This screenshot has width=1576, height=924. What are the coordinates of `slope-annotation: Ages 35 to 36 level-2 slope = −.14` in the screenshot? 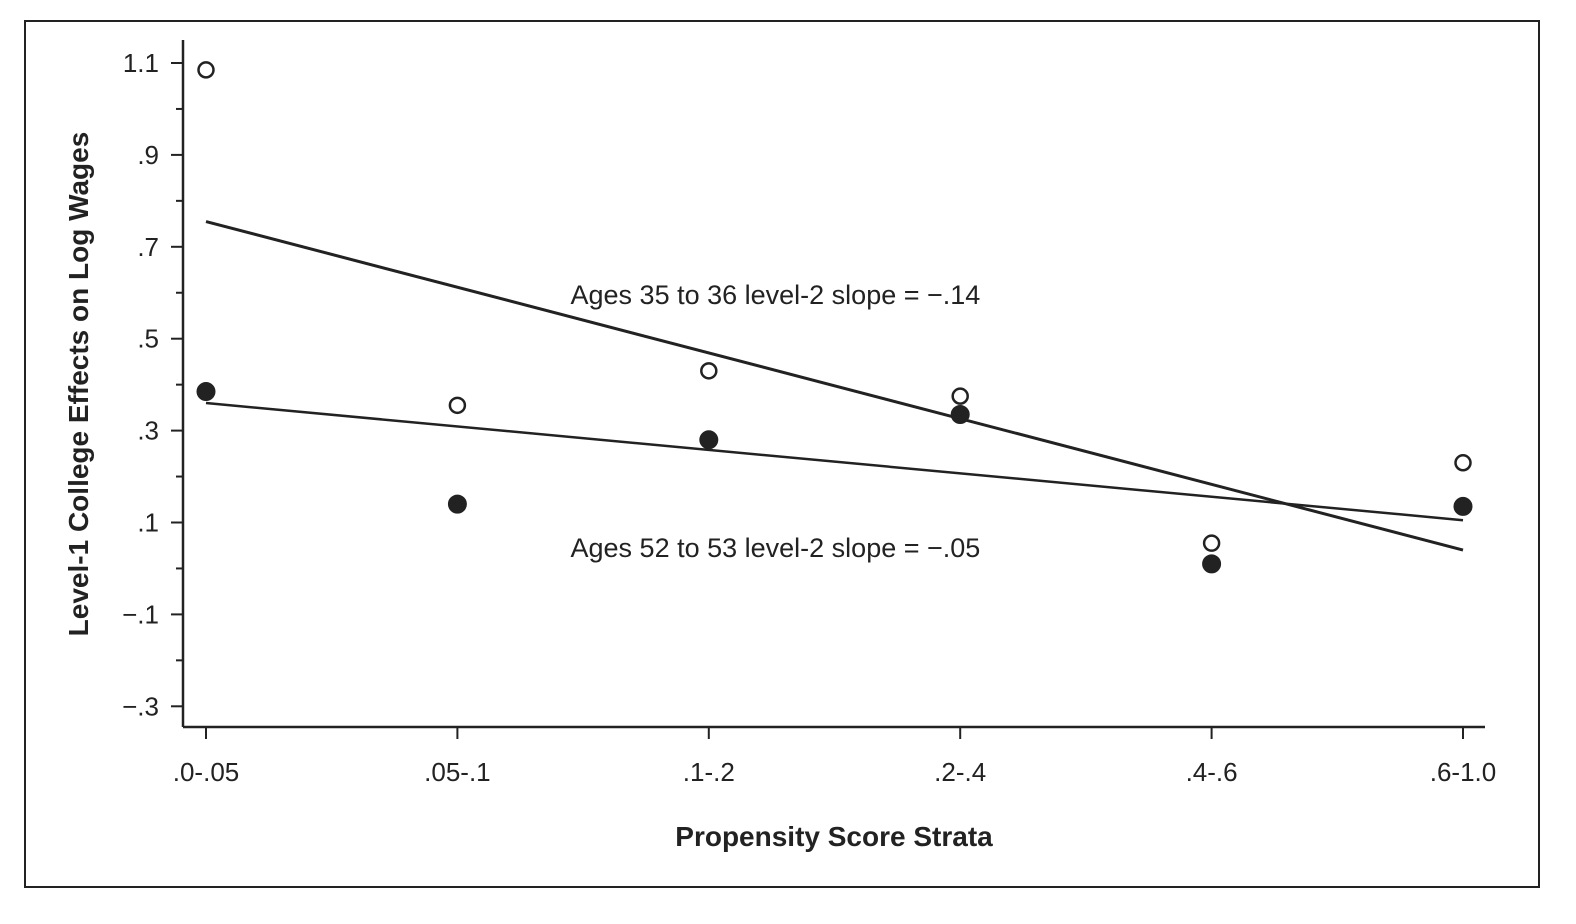 It's located at (776, 295).